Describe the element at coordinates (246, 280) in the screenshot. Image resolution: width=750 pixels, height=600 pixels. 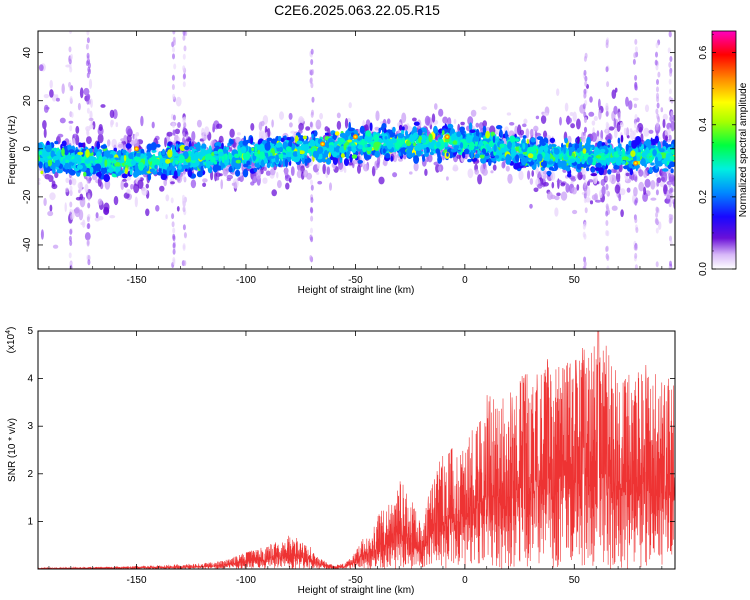
I see `x-tick-label: -100` at that location.